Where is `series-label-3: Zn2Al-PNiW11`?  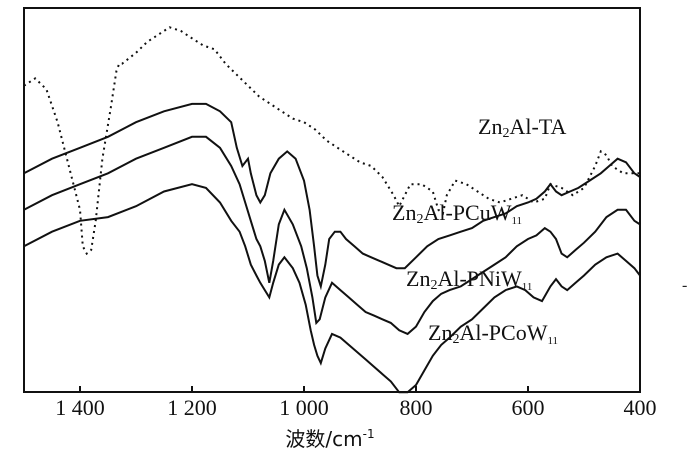
series-label-3: Zn2Al-PNiW11 is located at coordinates (469, 279).